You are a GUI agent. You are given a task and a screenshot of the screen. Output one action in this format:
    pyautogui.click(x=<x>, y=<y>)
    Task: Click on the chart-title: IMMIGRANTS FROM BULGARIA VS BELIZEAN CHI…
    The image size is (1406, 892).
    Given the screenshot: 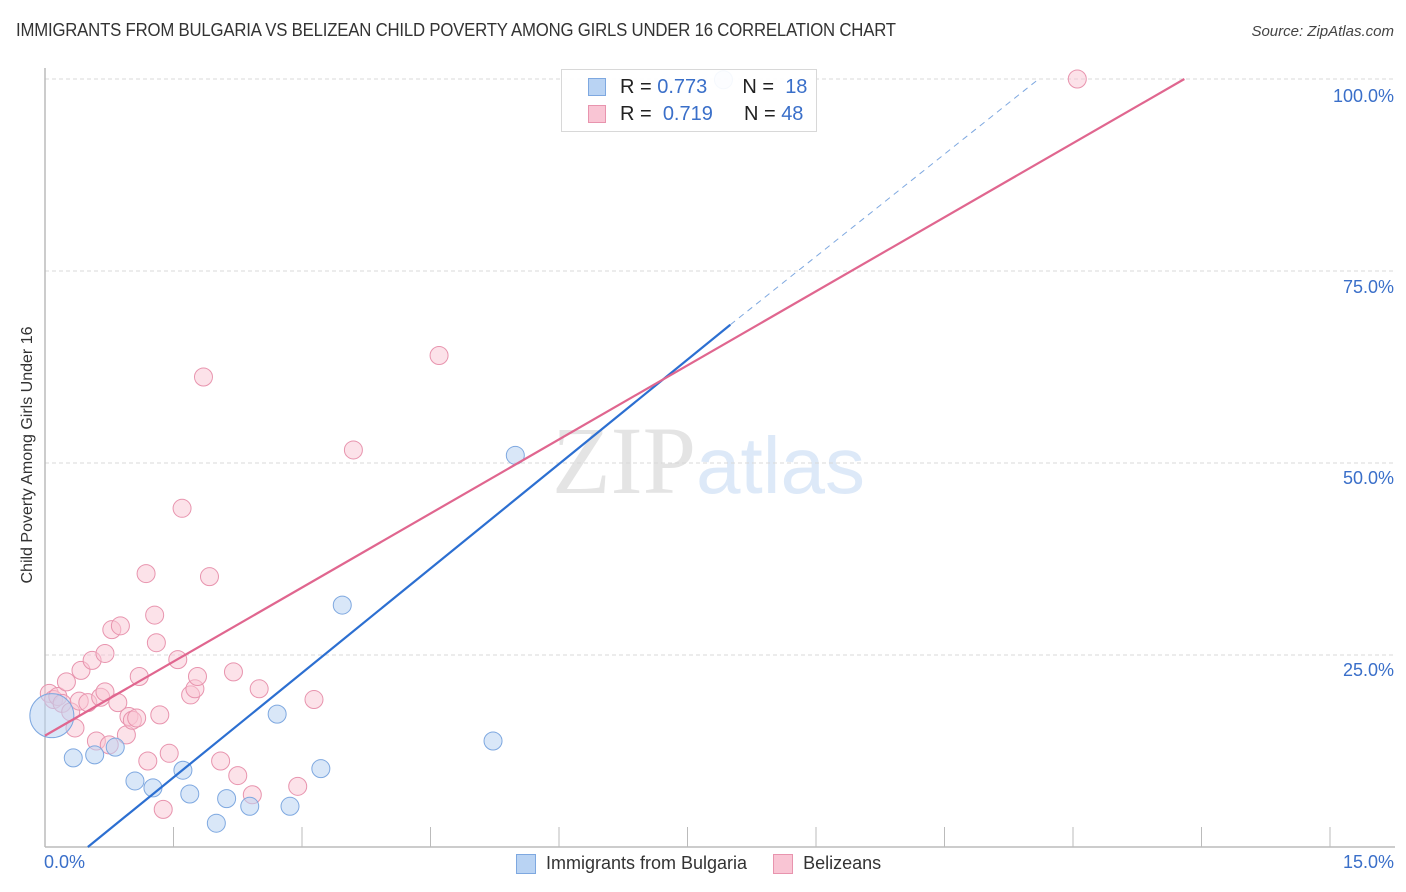 What is the action you would take?
    pyautogui.click(x=456, y=30)
    